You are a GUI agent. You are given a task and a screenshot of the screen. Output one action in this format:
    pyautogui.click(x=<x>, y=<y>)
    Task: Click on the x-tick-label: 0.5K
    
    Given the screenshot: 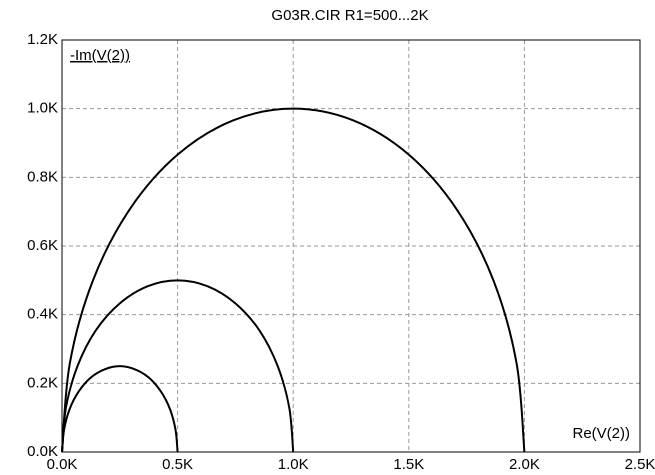 What is the action you would take?
    pyautogui.click(x=177, y=464)
    